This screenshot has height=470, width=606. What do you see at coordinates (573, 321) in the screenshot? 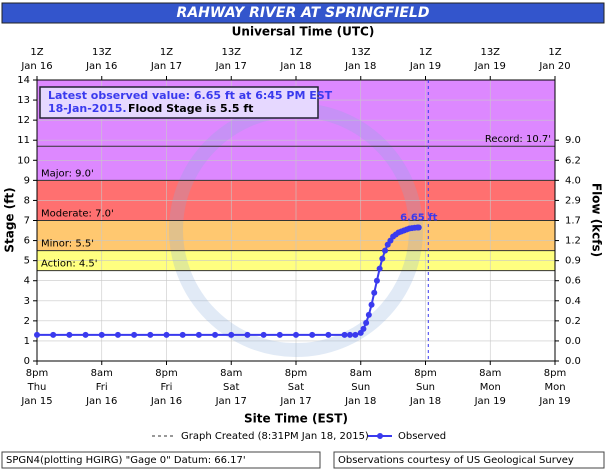
I see `y2-tick-label: 0.2` at bounding box center [573, 321].